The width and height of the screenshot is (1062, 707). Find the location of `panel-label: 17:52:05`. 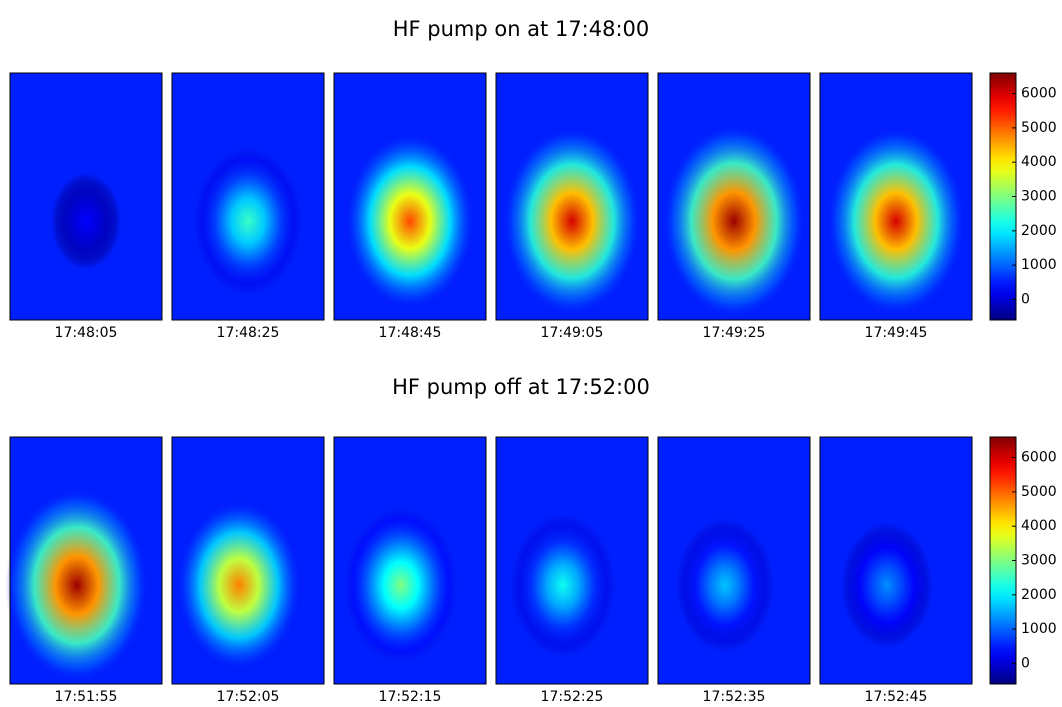

panel-label: 17:52:05 is located at coordinates (248, 697).